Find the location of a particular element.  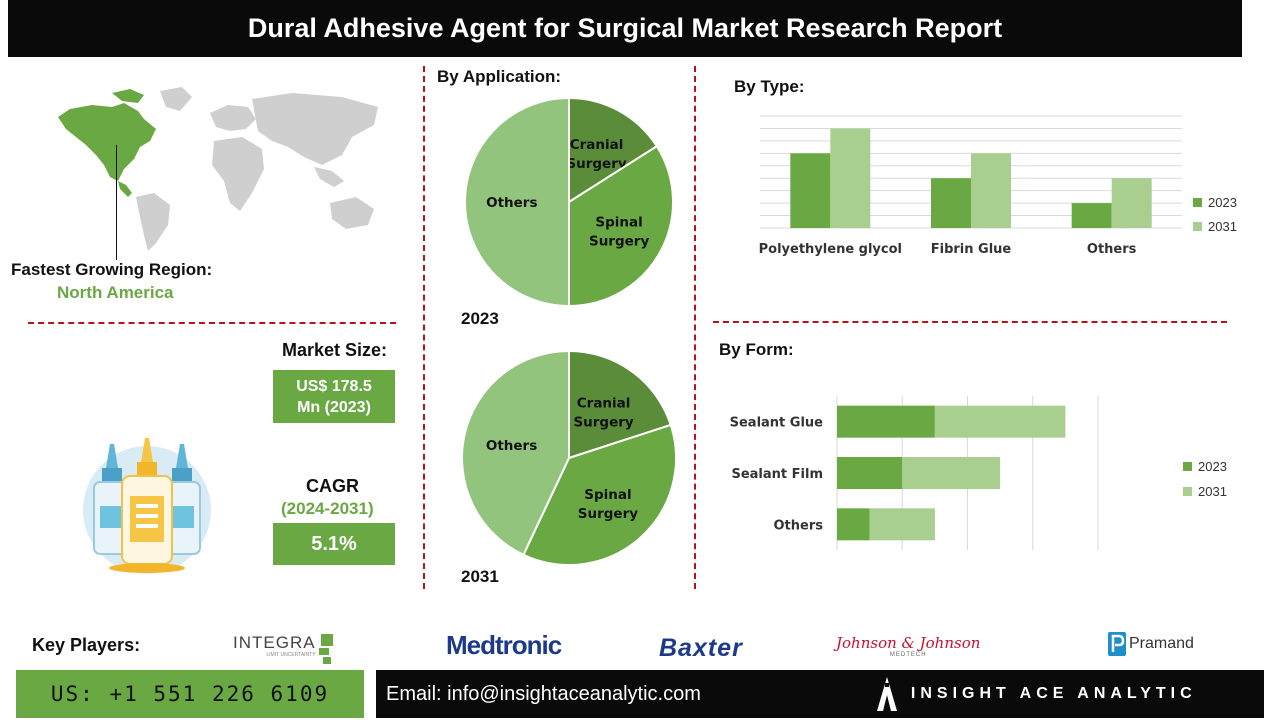

type-bar-chart: Polyethylene glycol Fibrin Glue Others is located at coordinates (970, 186).